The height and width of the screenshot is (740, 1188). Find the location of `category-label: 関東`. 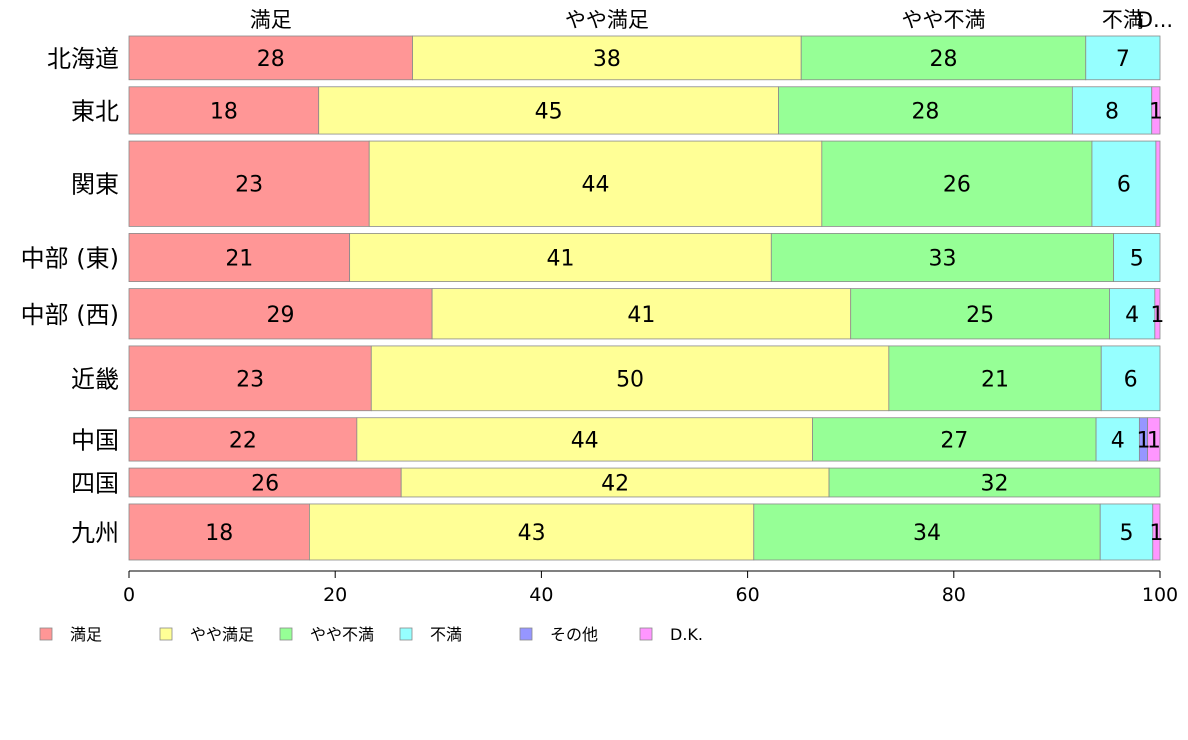

category-label: 関東 is located at coordinates (95, 185).